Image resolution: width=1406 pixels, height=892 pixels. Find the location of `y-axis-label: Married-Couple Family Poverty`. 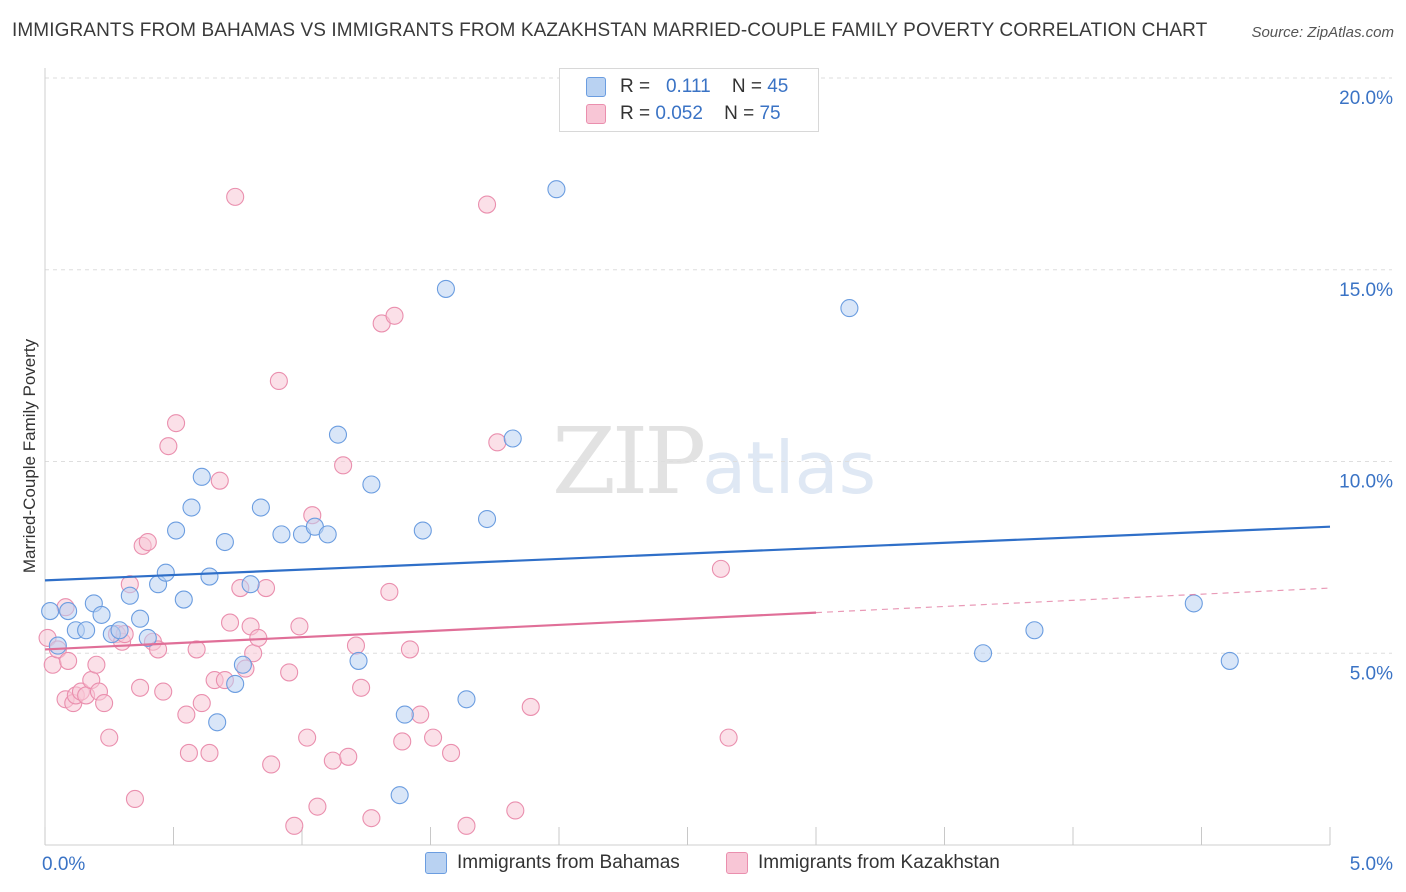

y-axis-label: Married-Couple Family Poverty is located at coordinates (29, 455).